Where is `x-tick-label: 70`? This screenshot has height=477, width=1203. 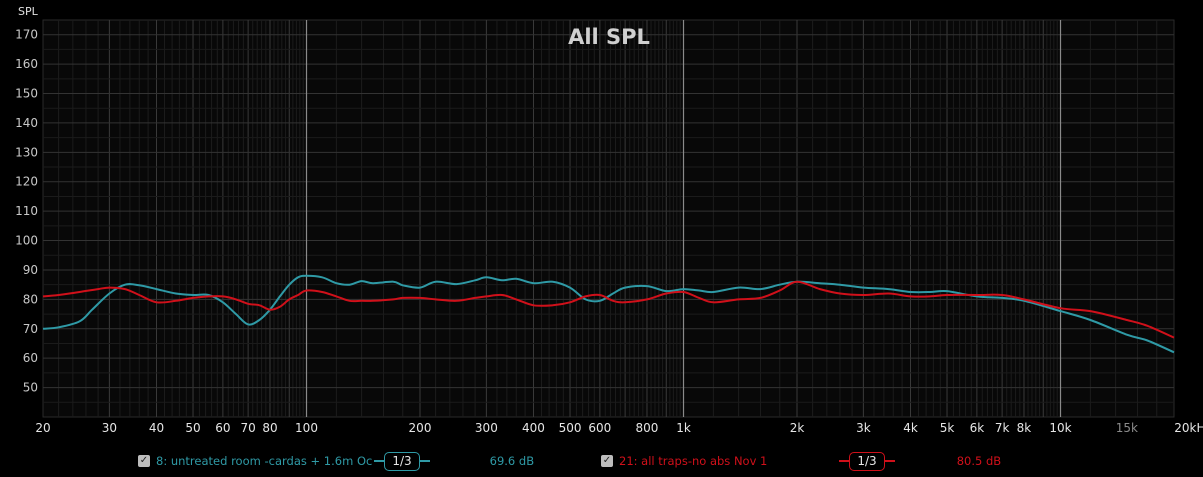 x-tick-label: 70 is located at coordinates (247, 428).